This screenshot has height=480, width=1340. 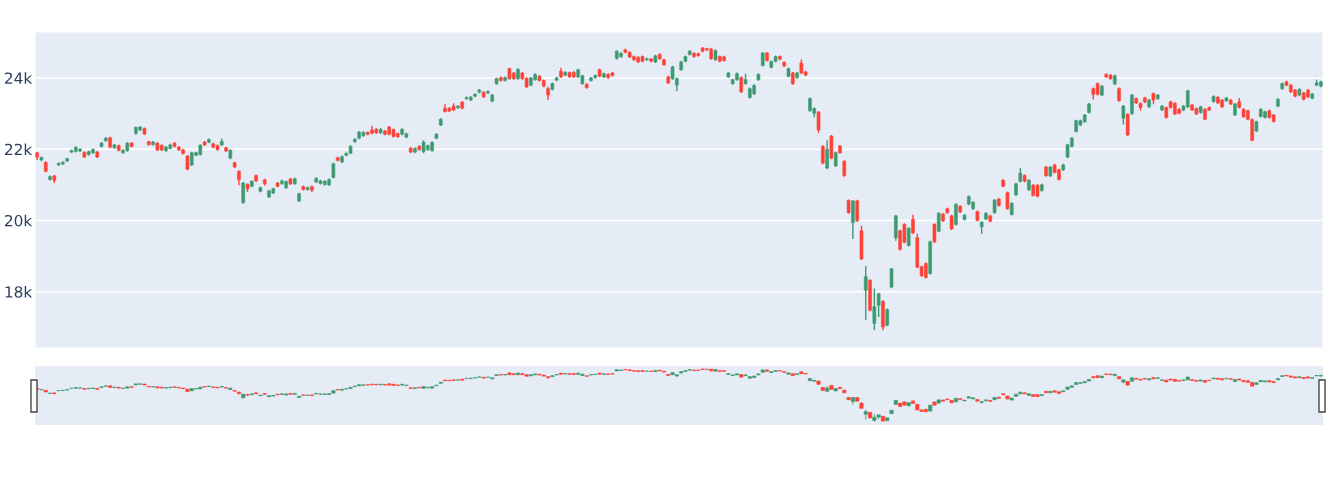 What do you see at coordinates (19, 149) in the screenshot?
I see `y-tick-label: 22k` at bounding box center [19, 149].